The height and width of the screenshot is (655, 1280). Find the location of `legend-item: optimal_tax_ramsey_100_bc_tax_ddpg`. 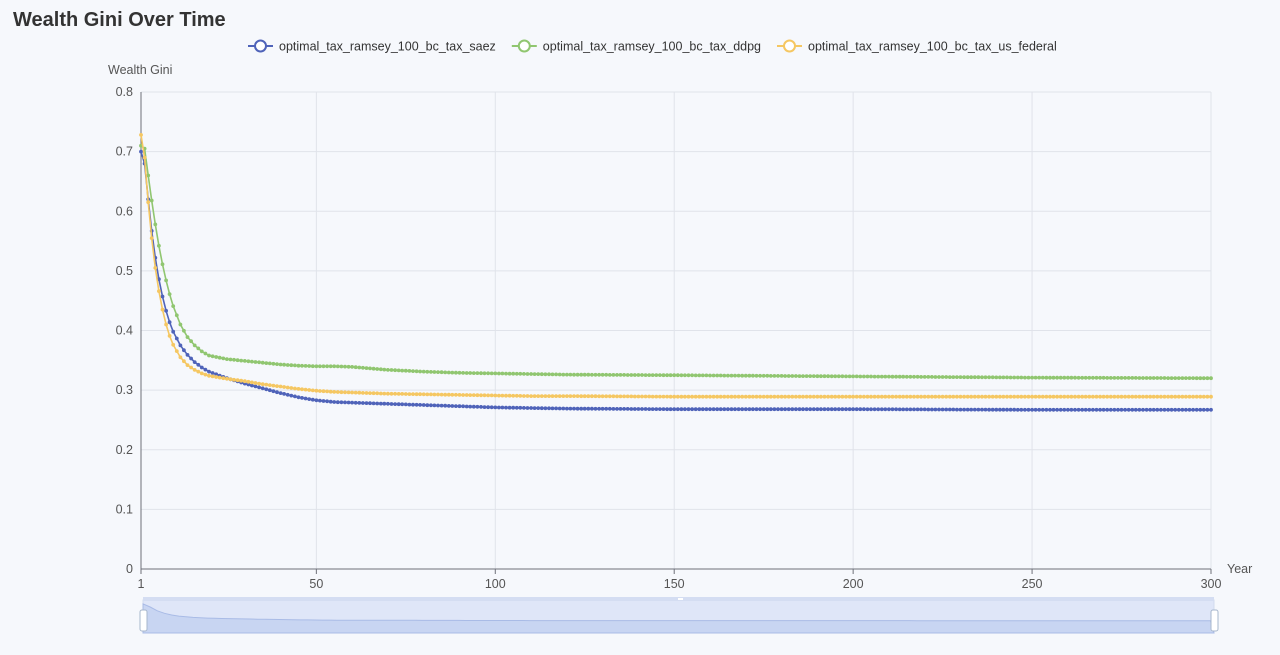

legend-item: optimal_tax_ramsey_100_bc_tax_ddpg is located at coordinates (636, 46).